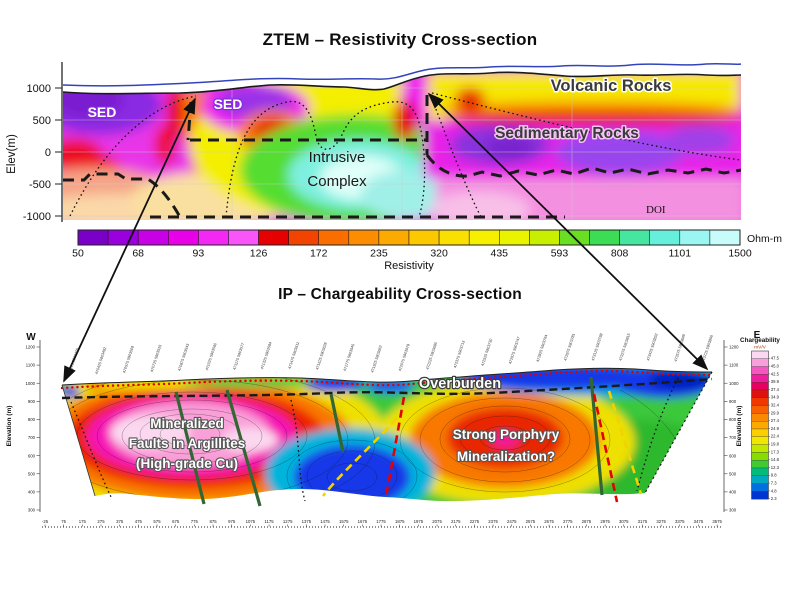 This screenshot has height=600, width=800. Describe the element at coordinates (439, 254) in the screenshot. I see `colorbar-tick-label: 320` at that location.